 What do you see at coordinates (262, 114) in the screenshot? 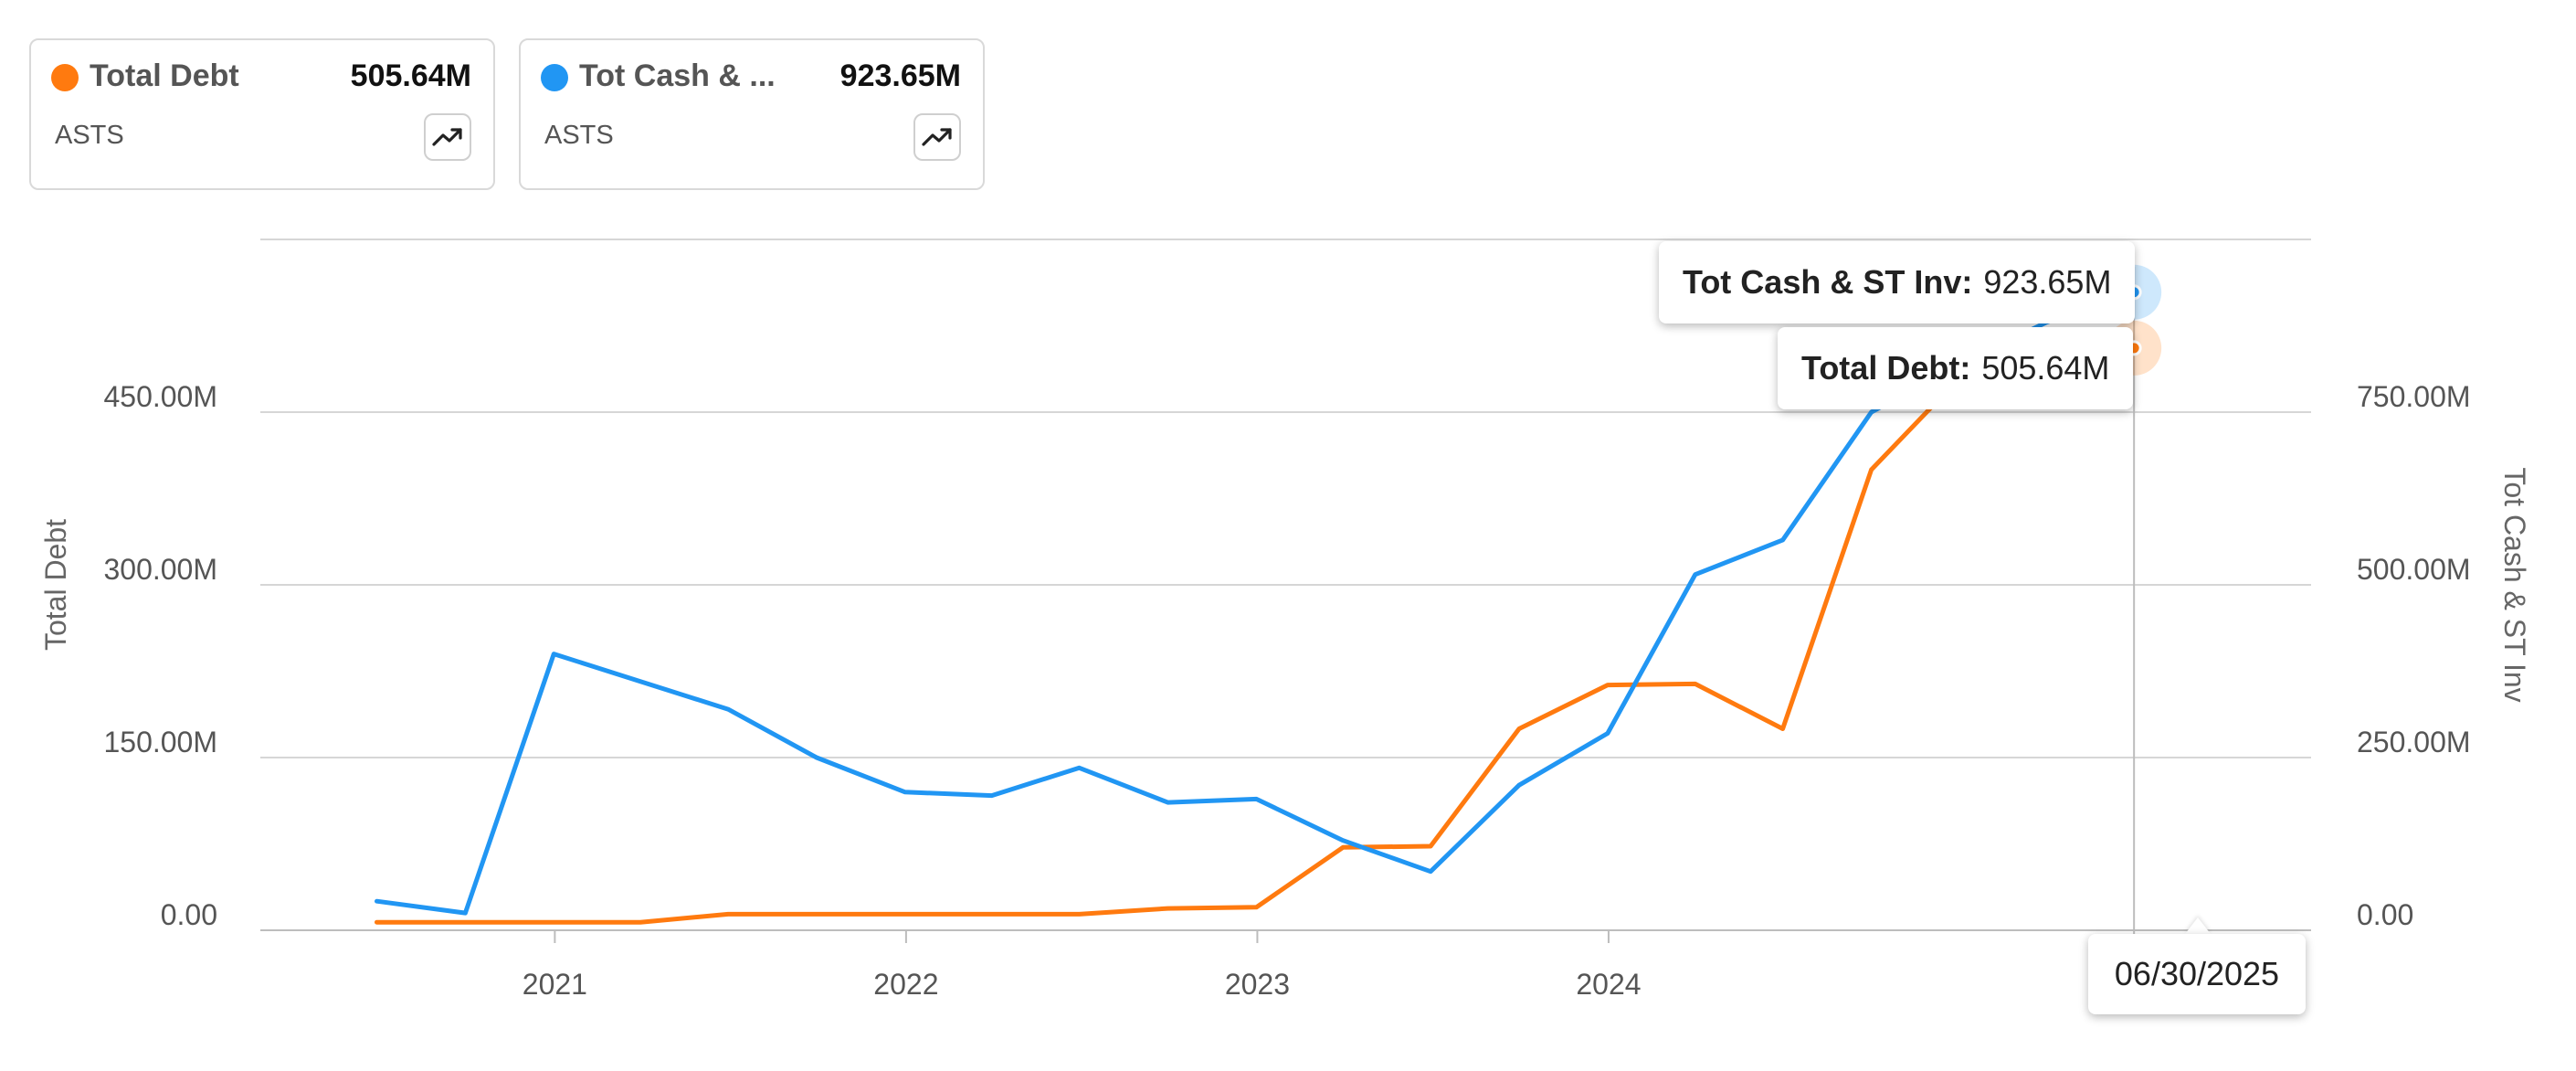
I see `legend-card-total-debt: Total Debt 505.64M ASTS` at bounding box center [262, 114].